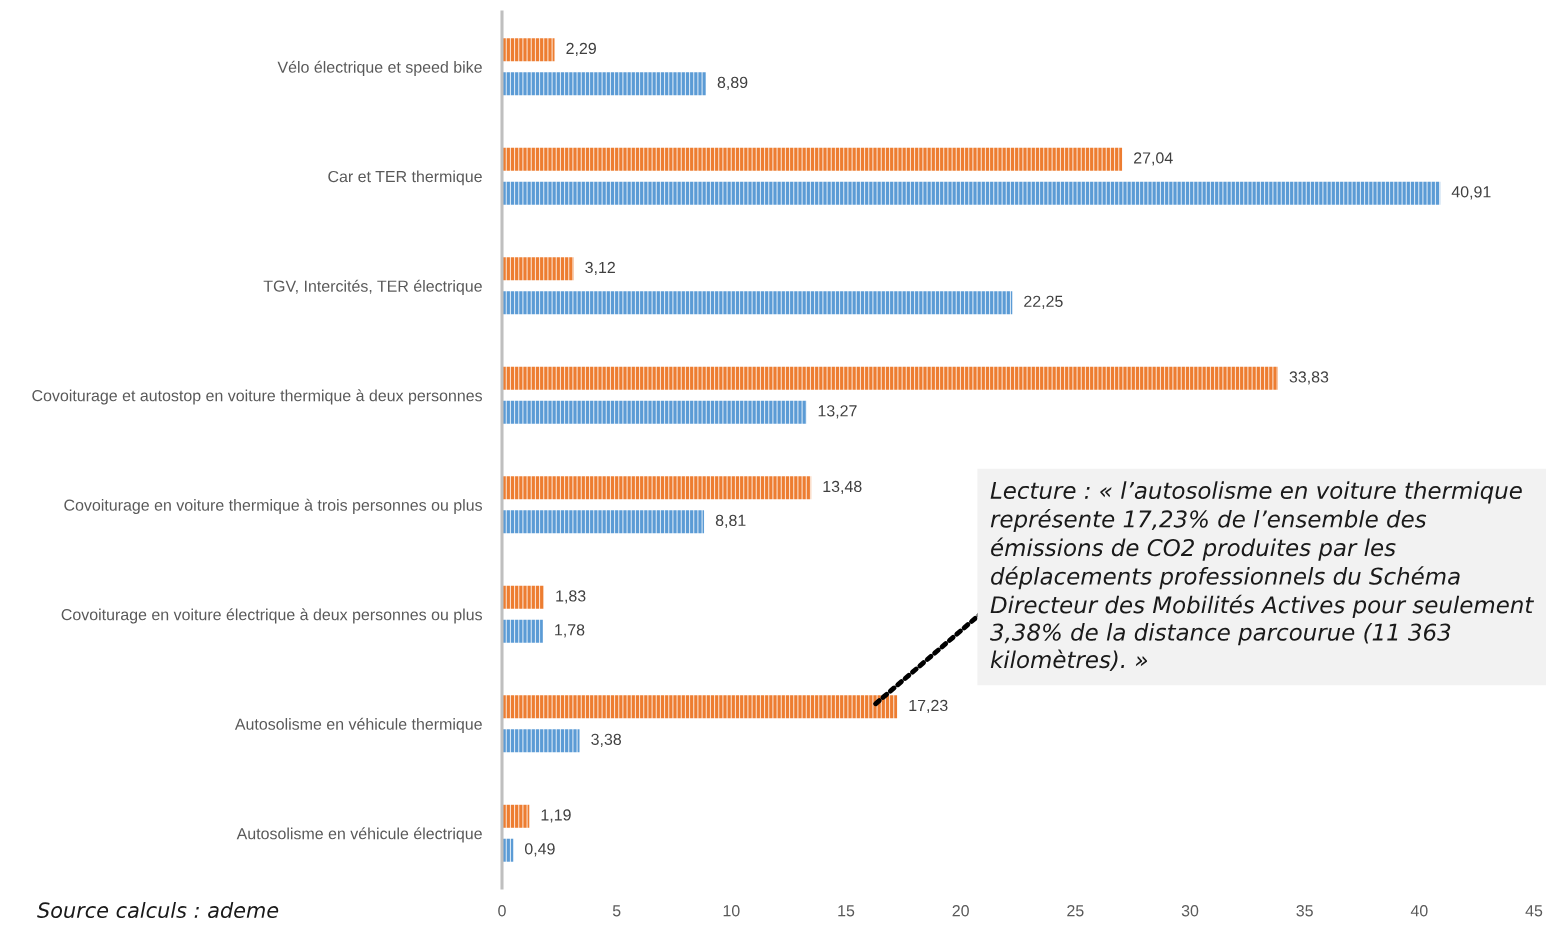 The image size is (1558, 925). Describe the element at coordinates (502, 911) in the screenshot. I see `x-tick-label: 0` at that location.